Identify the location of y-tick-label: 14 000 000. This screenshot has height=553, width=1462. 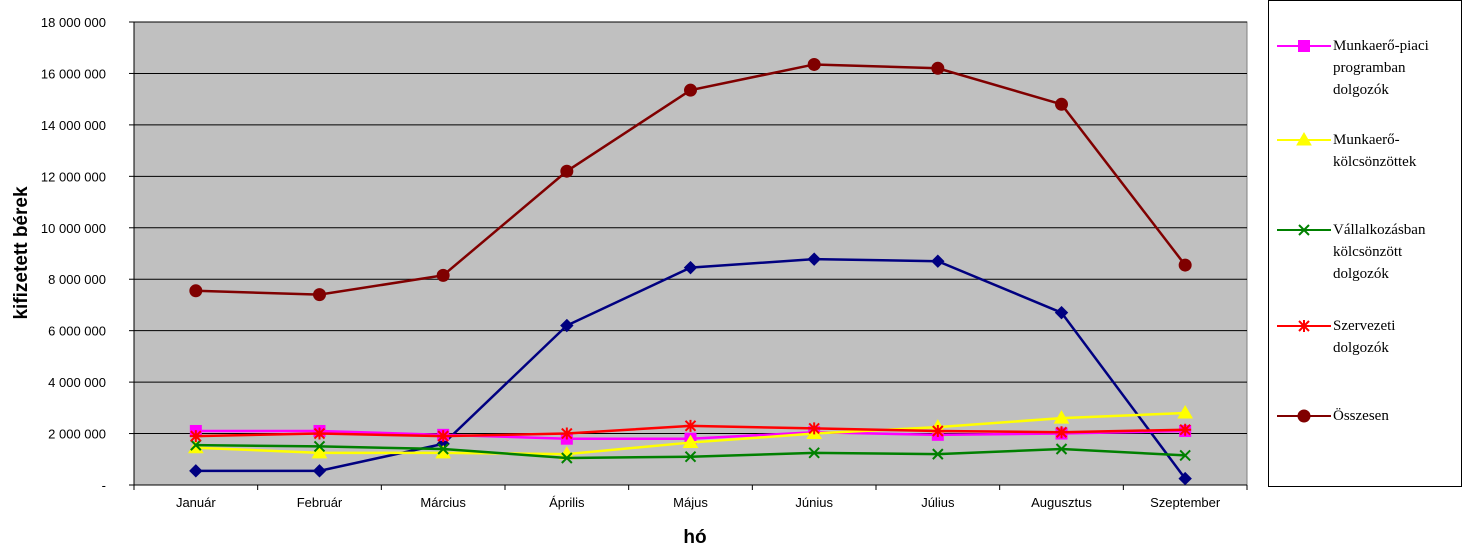
(73, 125).